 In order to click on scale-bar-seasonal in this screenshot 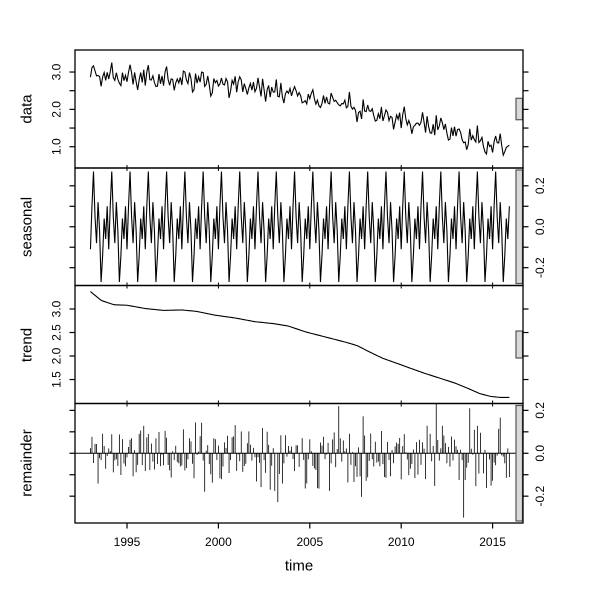, I will do `click(519, 227)`.